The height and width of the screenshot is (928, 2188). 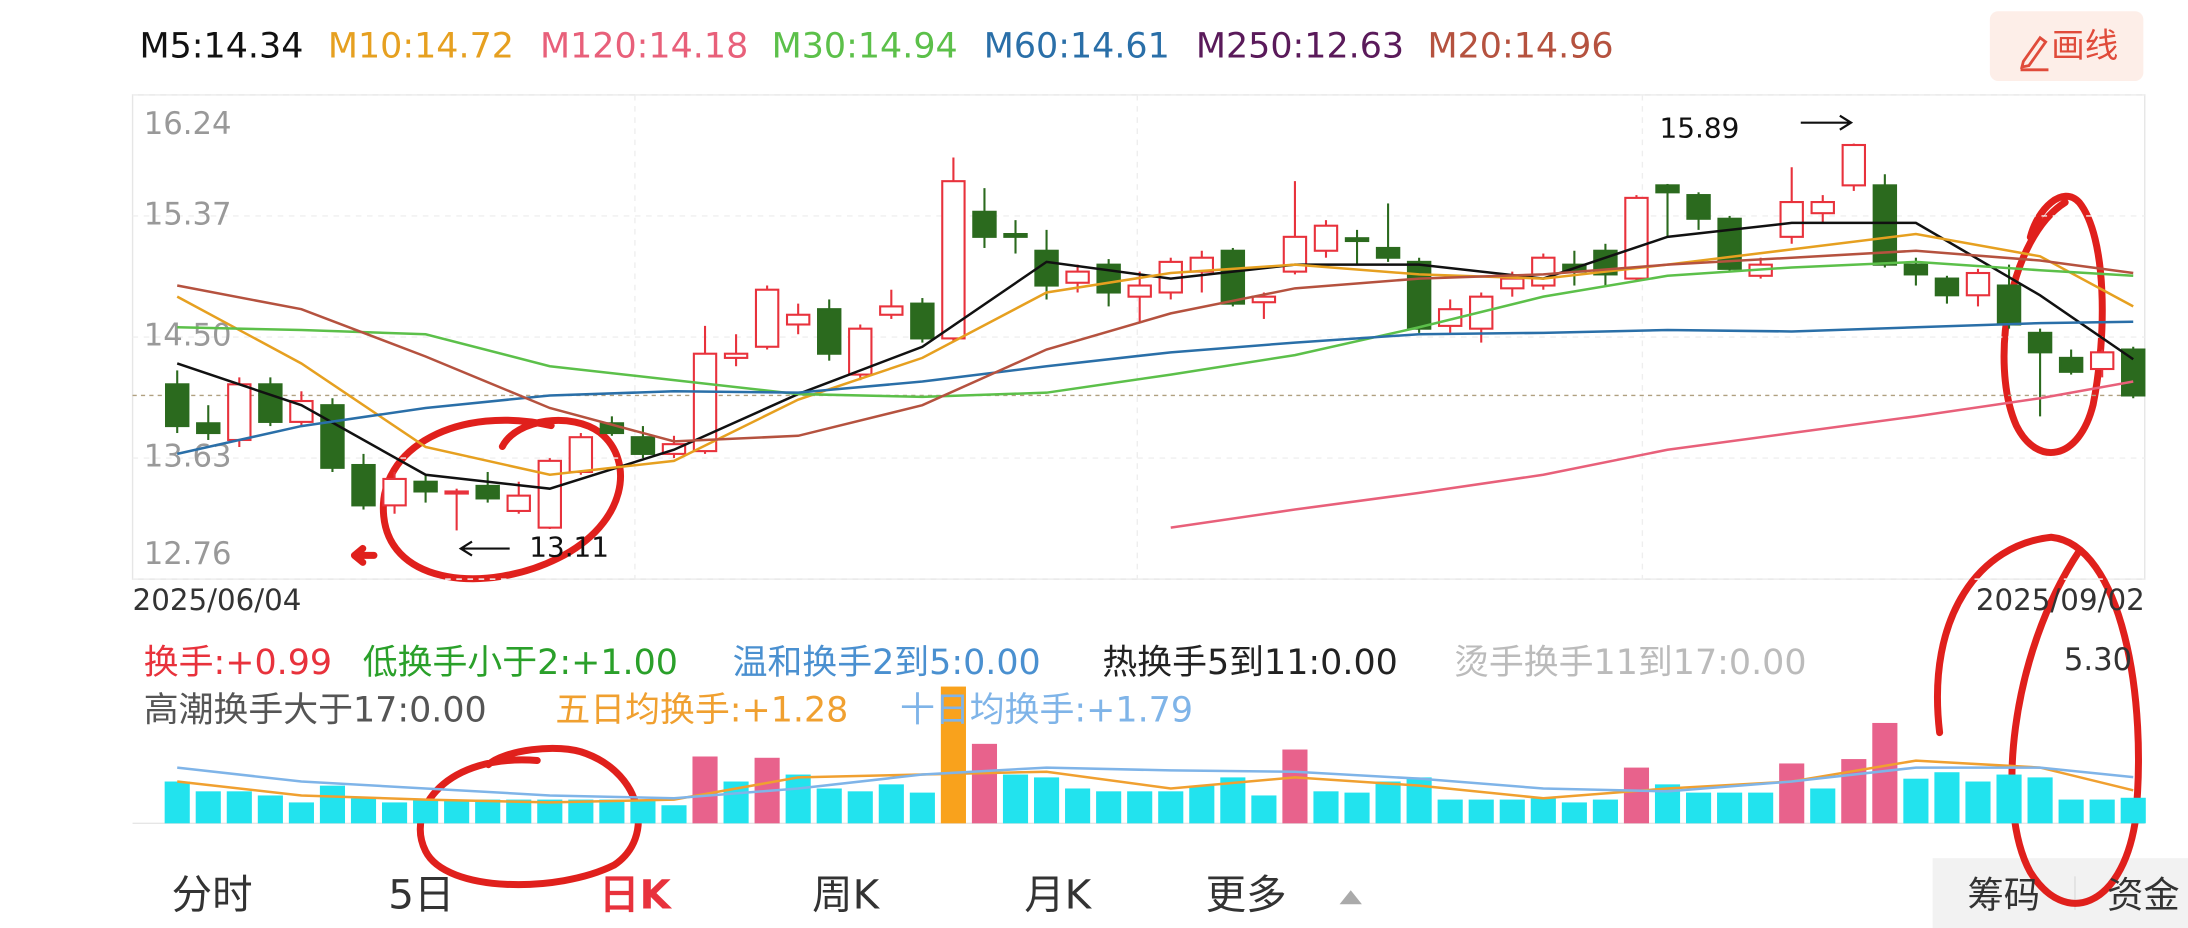 What do you see at coordinates (2034, 53) in the screenshot?
I see `pencil-icon` at bounding box center [2034, 53].